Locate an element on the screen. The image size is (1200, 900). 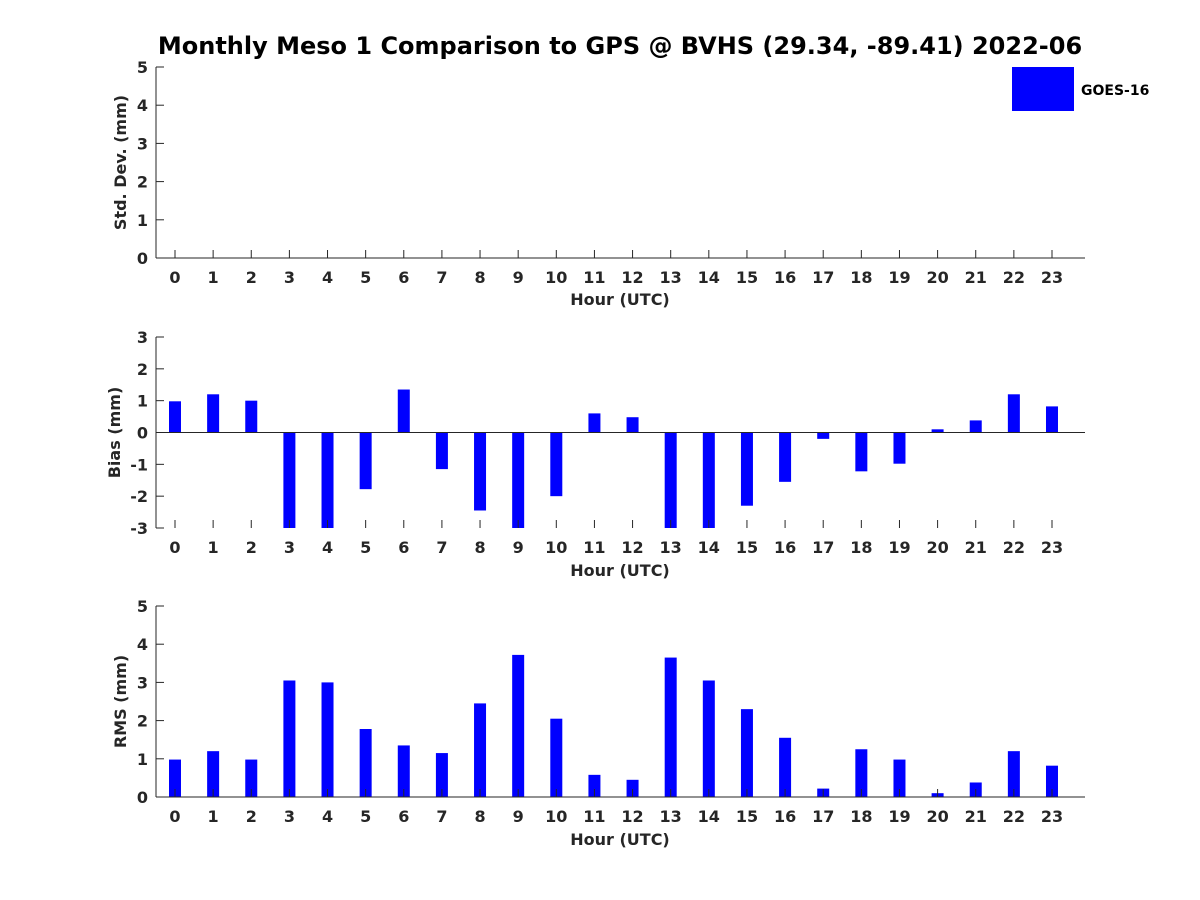
x-tick-label: 8 is located at coordinates (479, 816).